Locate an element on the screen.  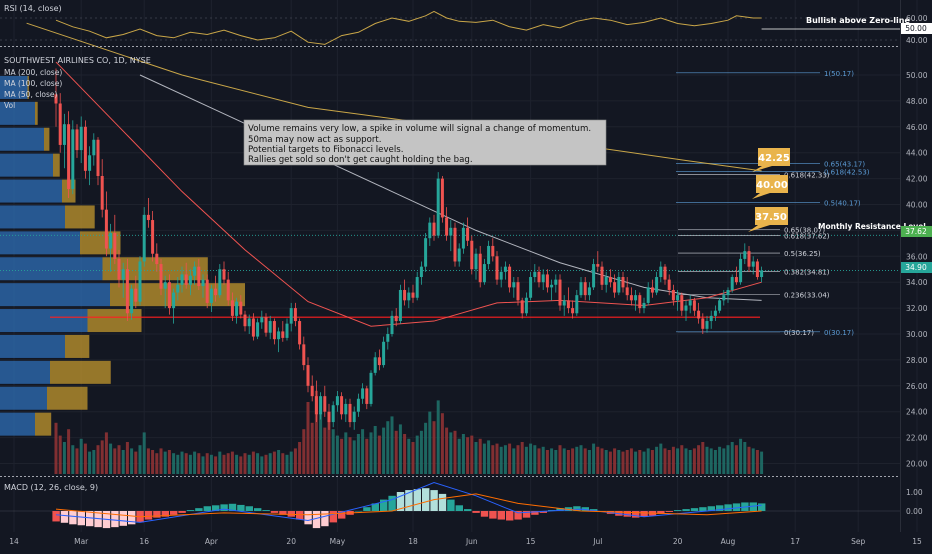
fib-left-label-5: 0.236(33.04) is located at coordinates (807, 296).